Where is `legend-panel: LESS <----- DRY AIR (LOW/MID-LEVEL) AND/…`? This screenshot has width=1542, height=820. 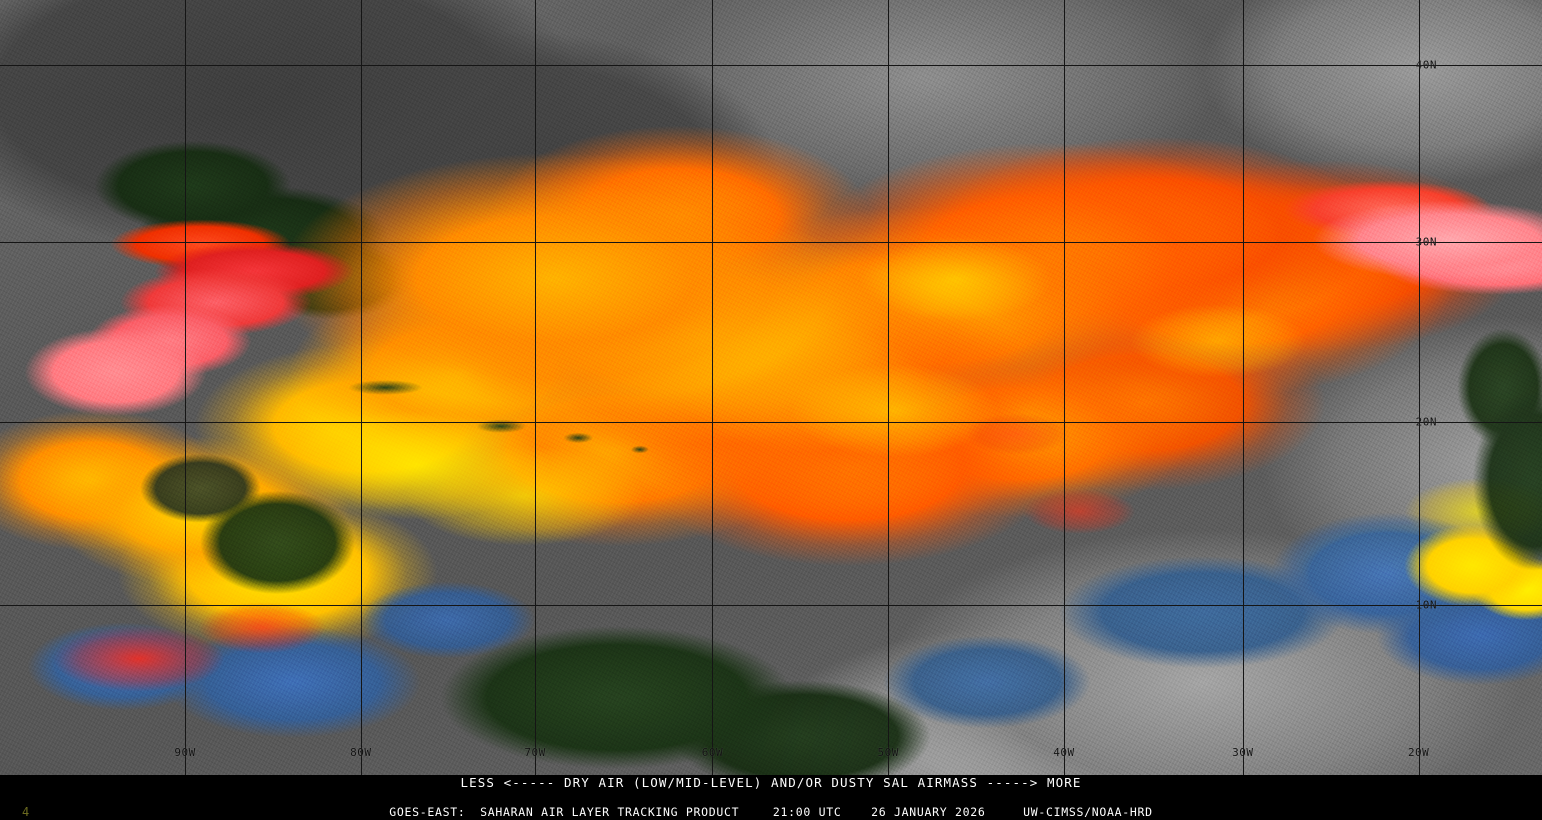
legend-panel: LESS <----- DRY AIR (LOW/MID-LEVEL) AND/… is located at coordinates (771, 797).